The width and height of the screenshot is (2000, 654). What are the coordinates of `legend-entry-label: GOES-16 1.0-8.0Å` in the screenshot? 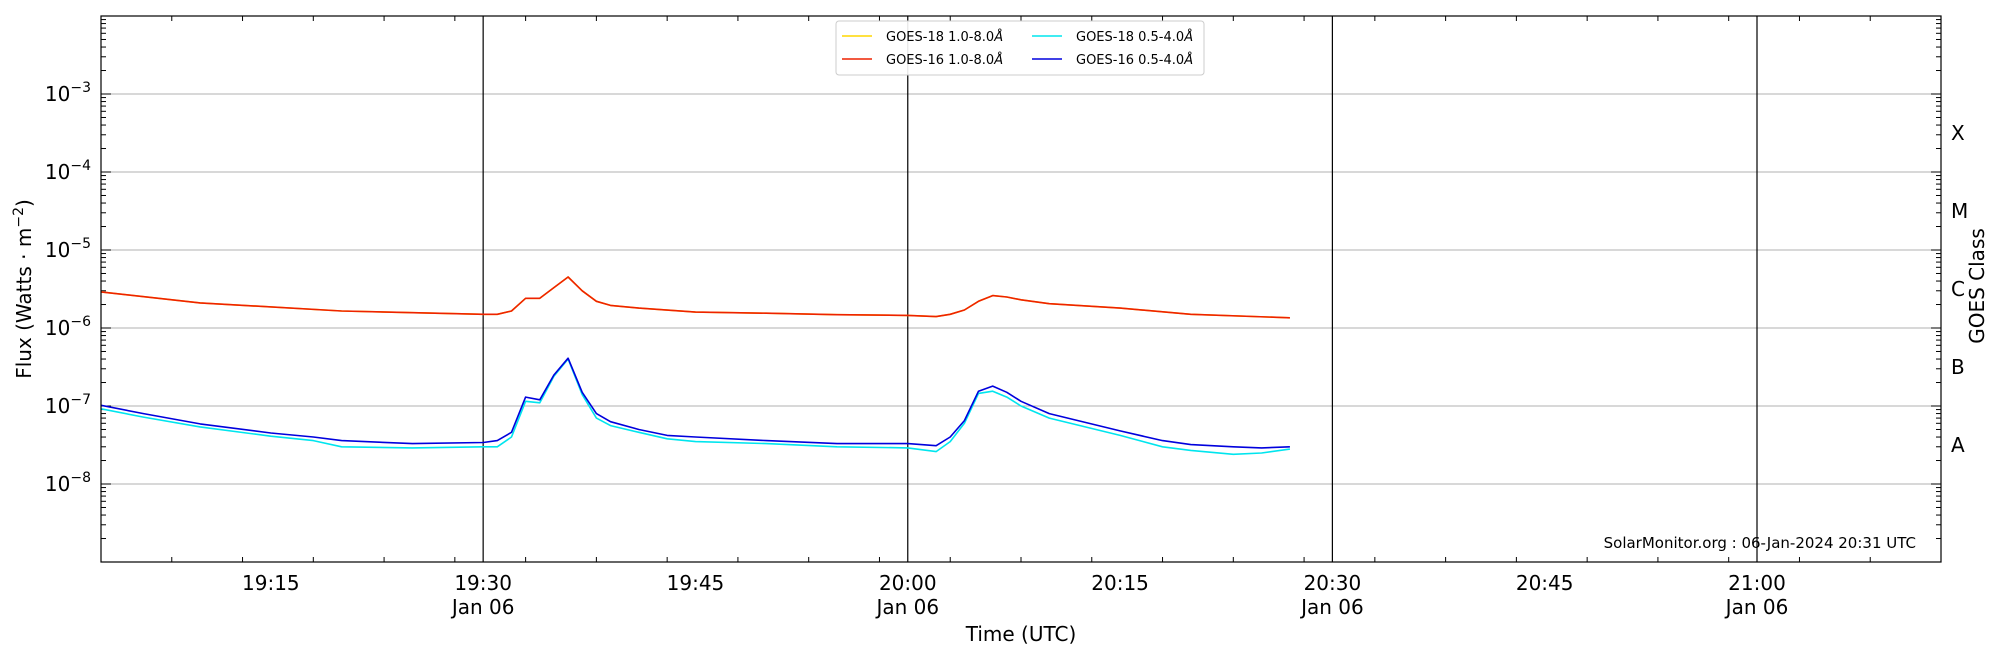 It's located at (944, 60).